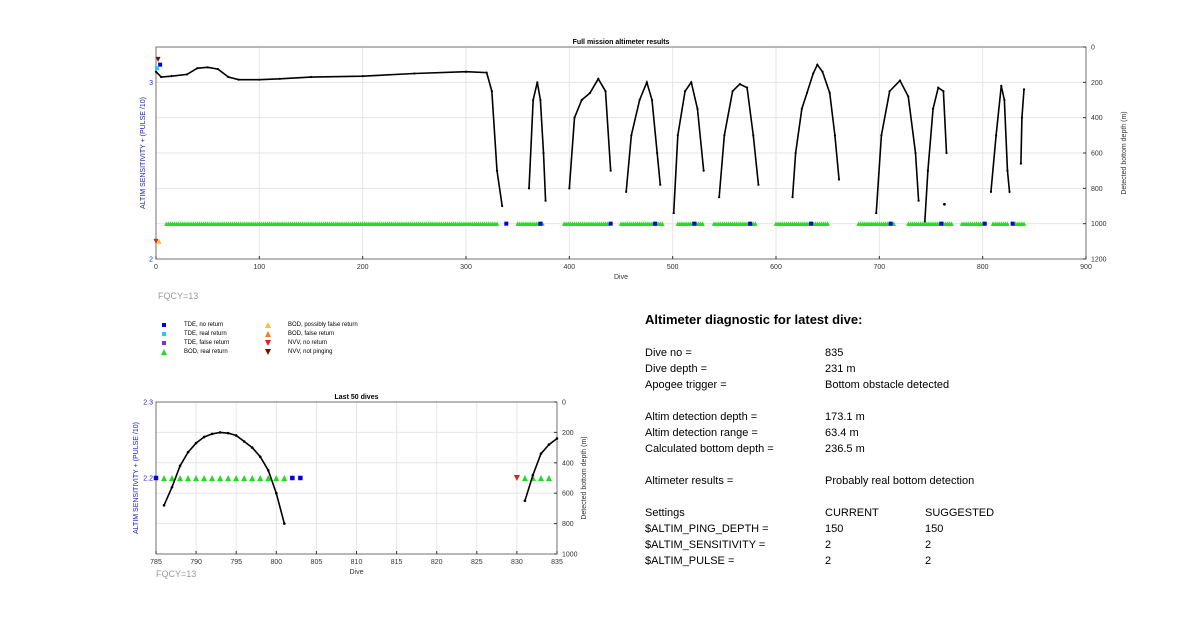 This screenshot has height=622, width=1200. What do you see at coordinates (205, 334) in the screenshot?
I see `legend-label: TDE, real return` at bounding box center [205, 334].